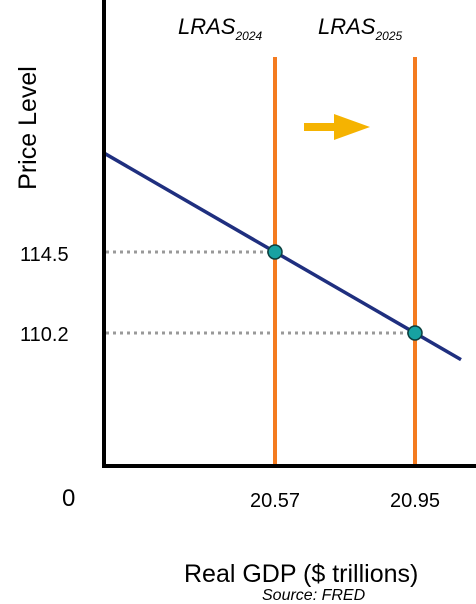  Describe the element at coordinates (220, 28) in the screenshot. I see `lras-2024-label: LRAS2024` at that location.